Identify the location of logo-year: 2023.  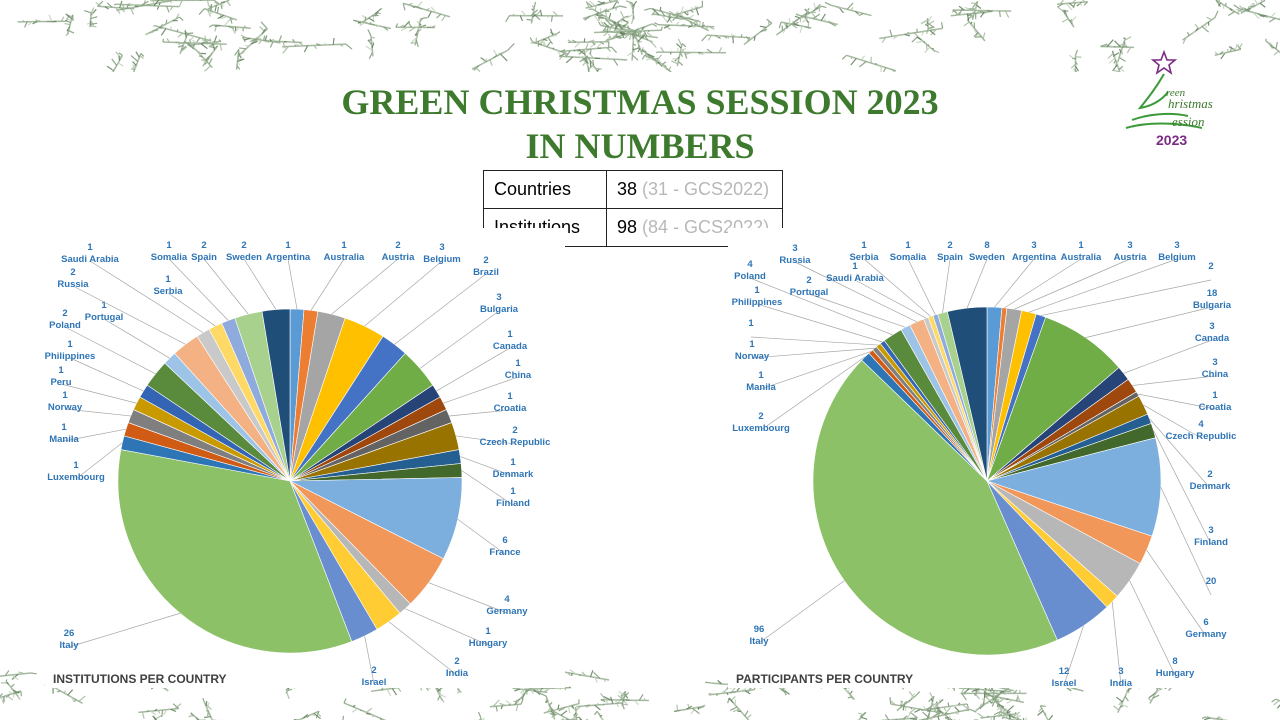
(1171, 140).